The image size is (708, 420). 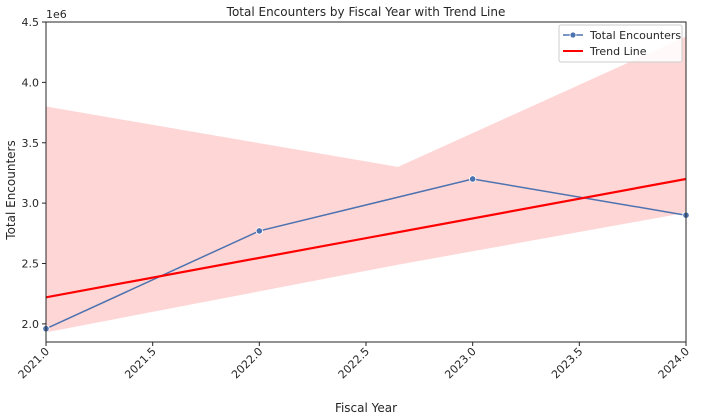 What do you see at coordinates (11, 190) in the screenshot?
I see `y-axis-label: Total Encounters` at bounding box center [11, 190].